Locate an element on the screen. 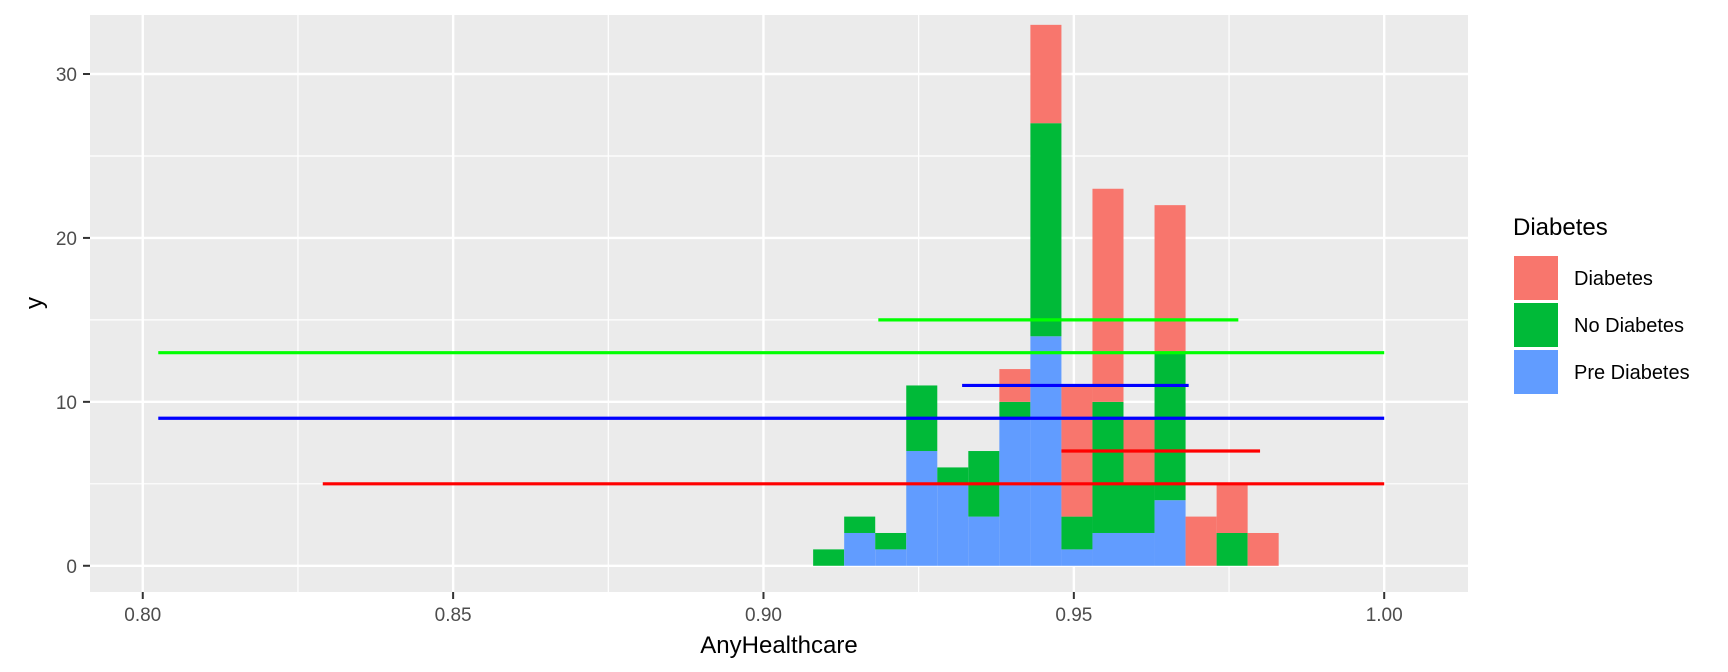  legend-label-diabetes: Diabetes is located at coordinates (1613, 279).